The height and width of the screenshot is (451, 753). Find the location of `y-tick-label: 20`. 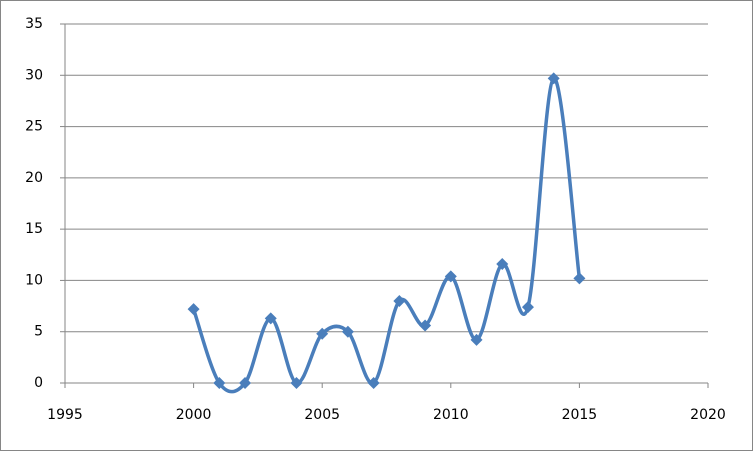

y-tick-label: 20 is located at coordinates (34, 178).